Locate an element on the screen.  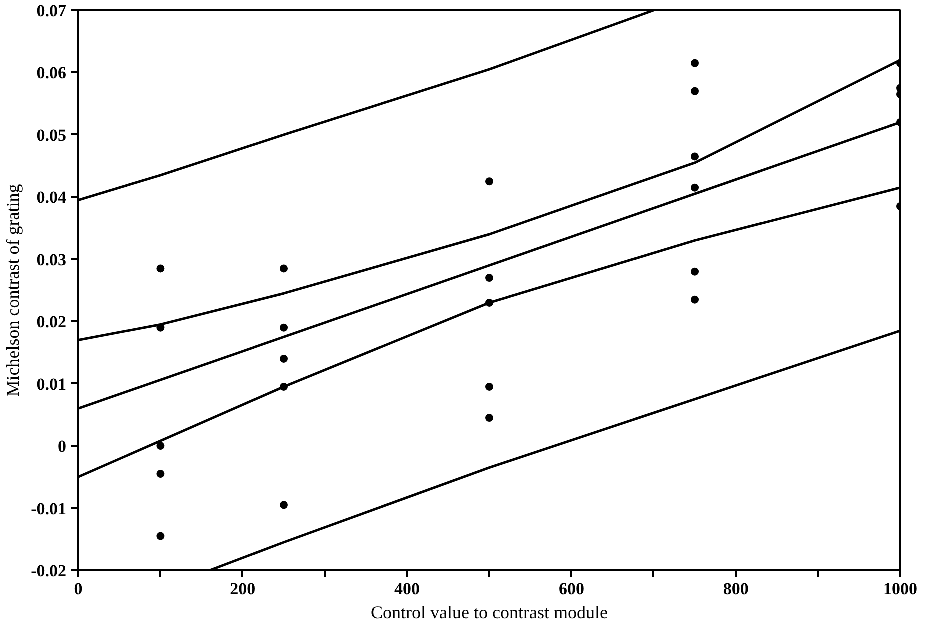
y-tick-label: 0.03 is located at coordinates (51, 260).